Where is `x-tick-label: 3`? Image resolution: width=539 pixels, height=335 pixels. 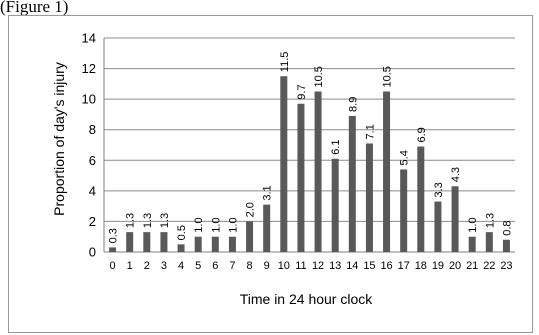 x-tick-label: 3 is located at coordinates (164, 266).